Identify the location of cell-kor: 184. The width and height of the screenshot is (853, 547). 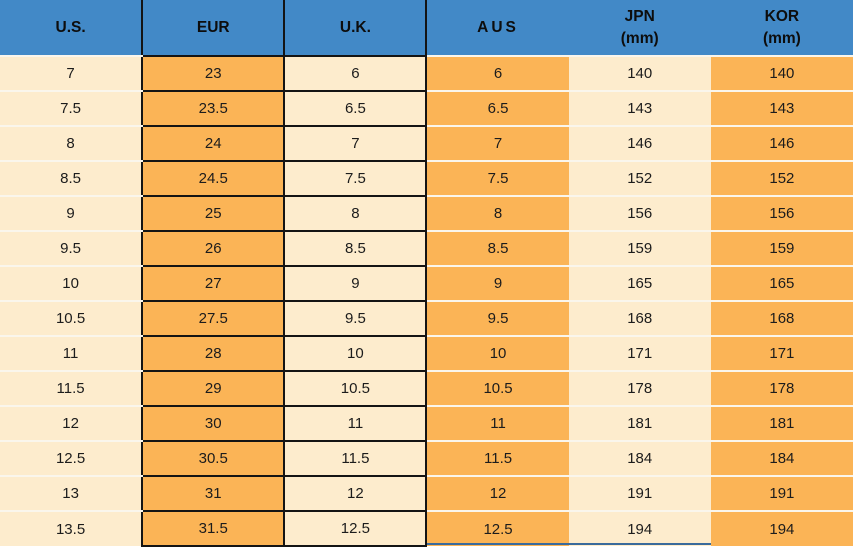
(781, 459).